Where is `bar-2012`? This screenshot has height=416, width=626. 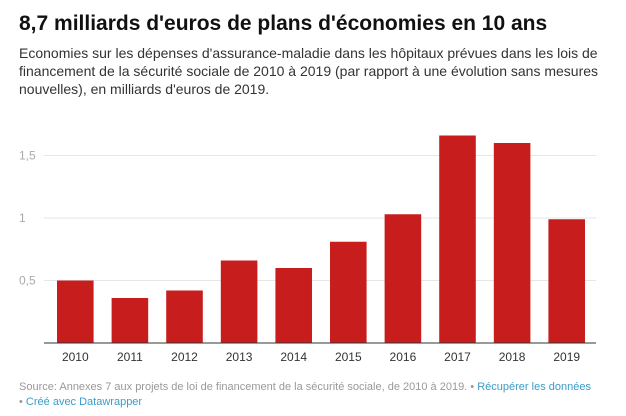
bar-2012 is located at coordinates (184, 316).